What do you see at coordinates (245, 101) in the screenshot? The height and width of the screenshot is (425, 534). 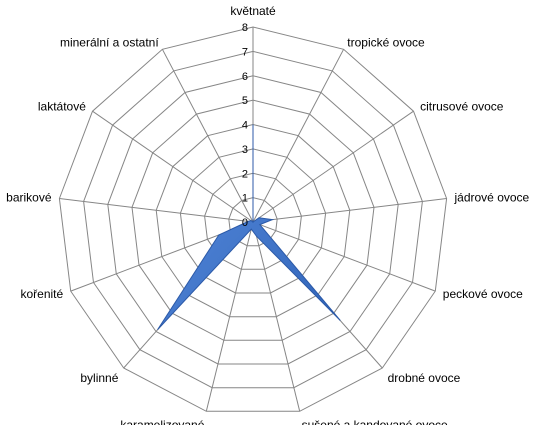 I see `tick-label-5: 5` at bounding box center [245, 101].